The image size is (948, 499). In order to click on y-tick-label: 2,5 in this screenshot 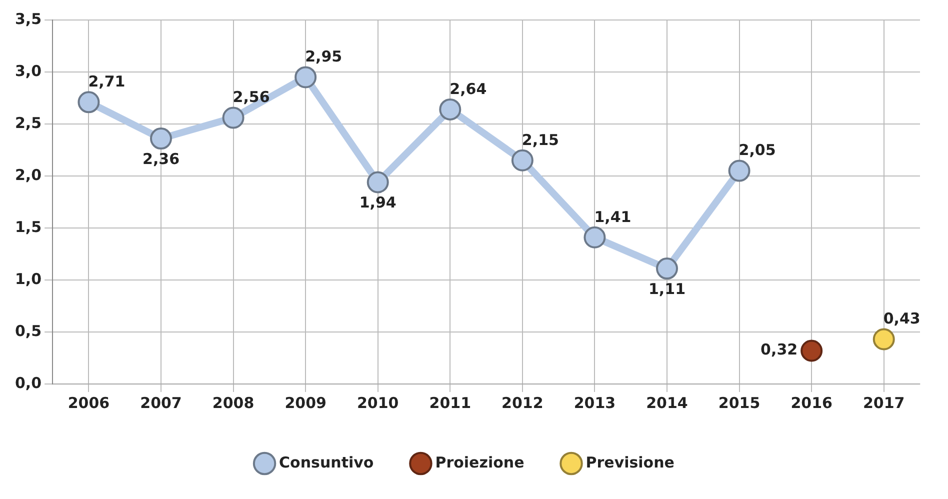, I will do `click(28, 123)`.